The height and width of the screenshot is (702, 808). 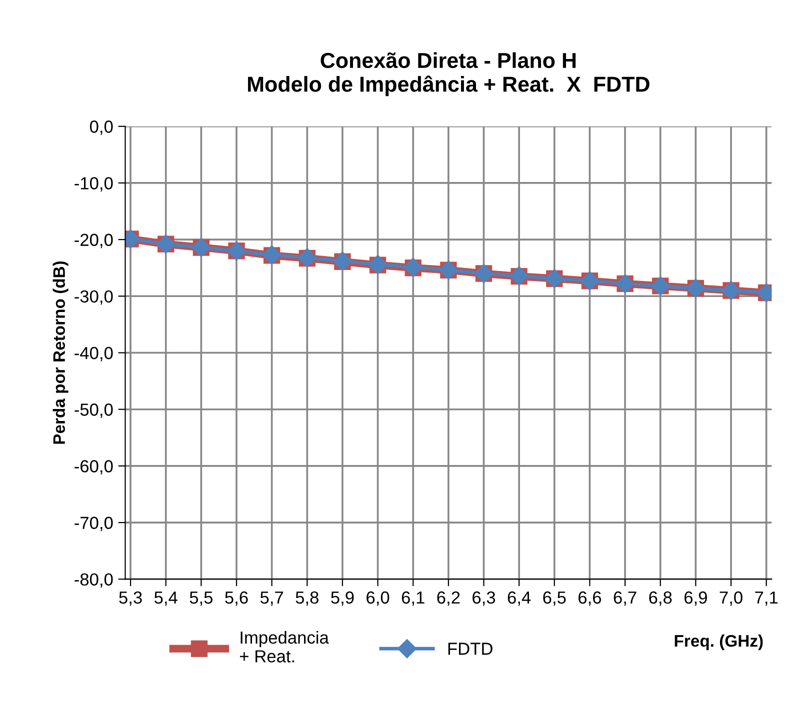 What do you see at coordinates (413, 598) in the screenshot?
I see `x-tick-label: 6,1` at bounding box center [413, 598].